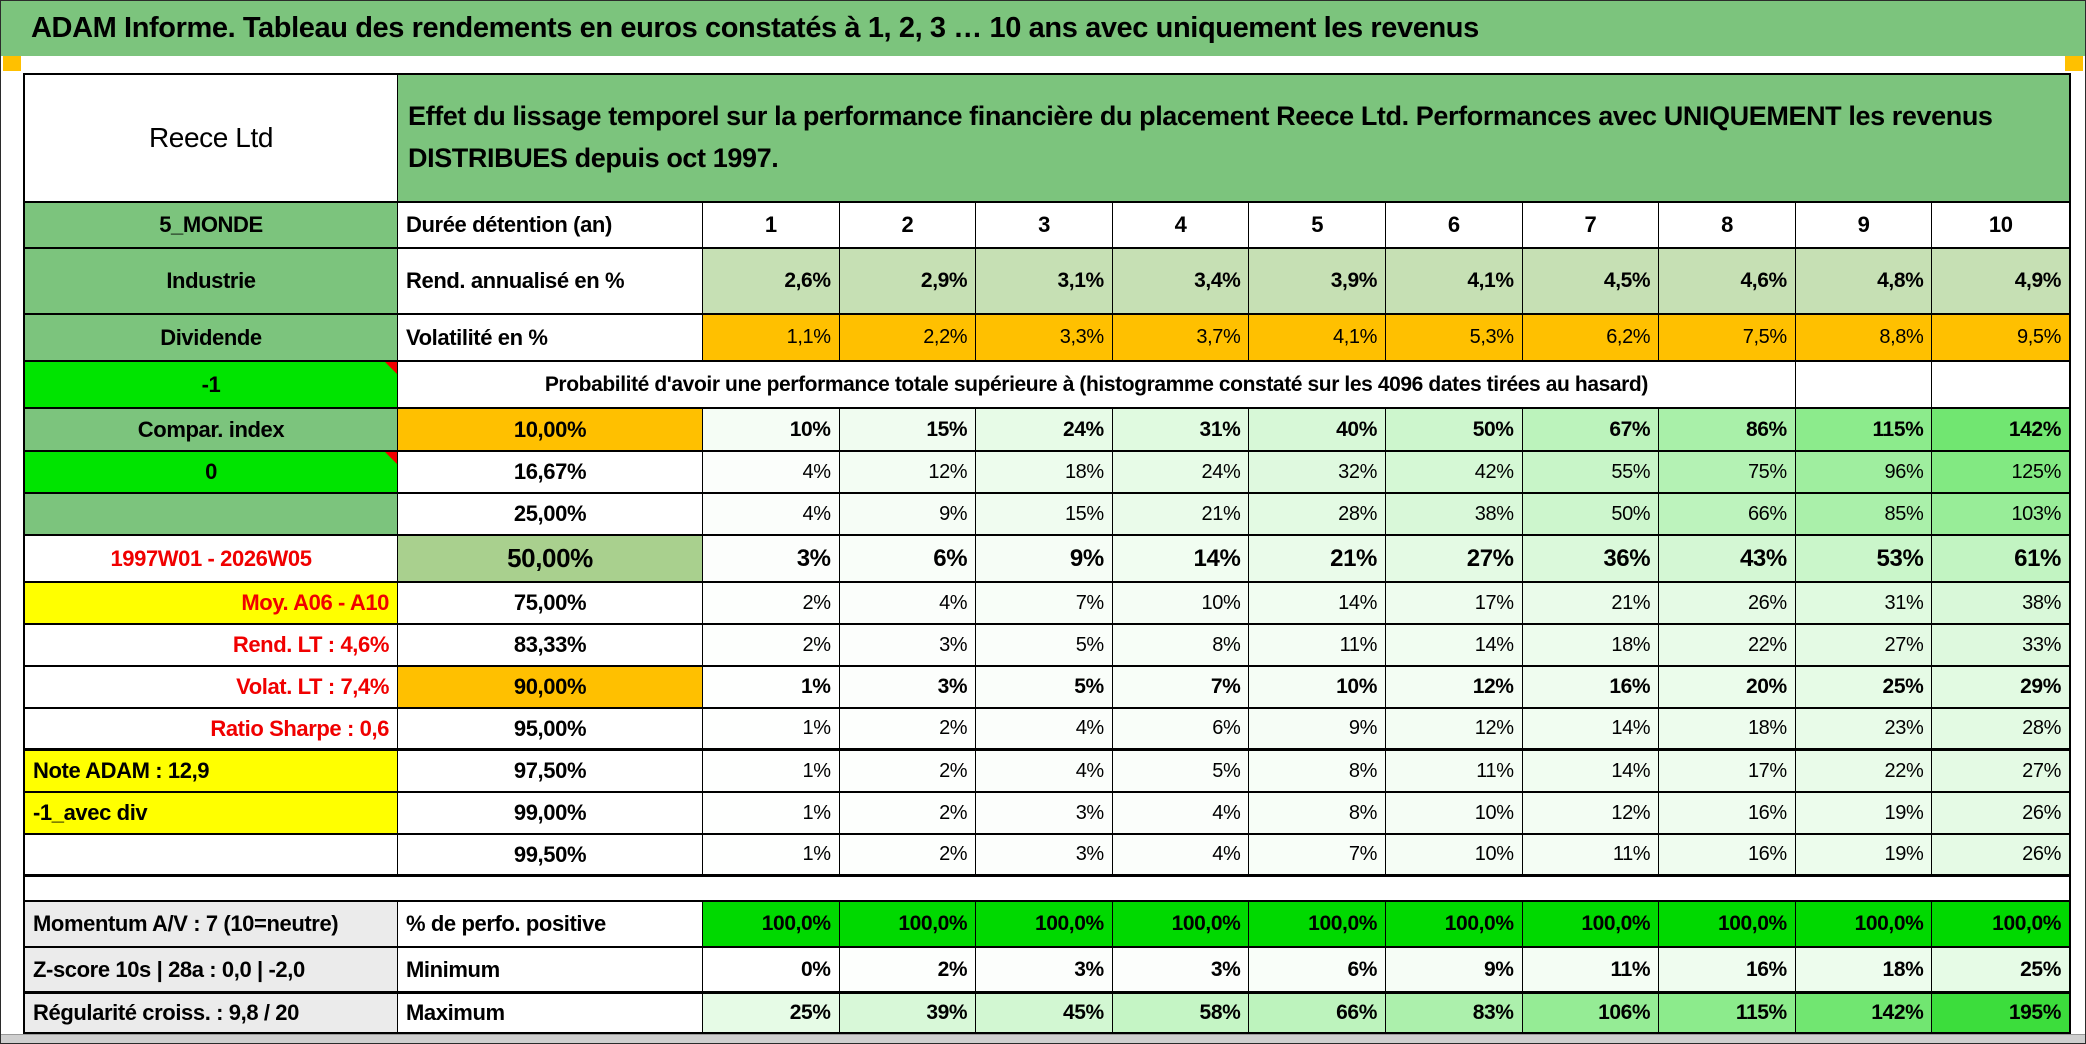 This screenshot has height=1044, width=2086. What do you see at coordinates (2000, 646) in the screenshot?
I see `value-cell: 33%` at bounding box center [2000, 646].